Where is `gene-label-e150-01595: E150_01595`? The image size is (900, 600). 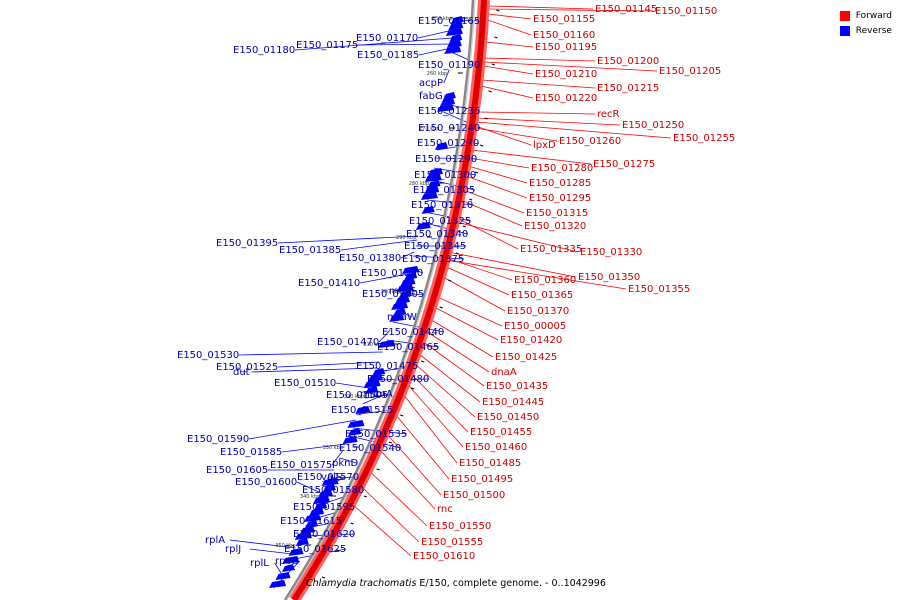 gene-label-e150-01595: E150_01595 is located at coordinates (324, 507).